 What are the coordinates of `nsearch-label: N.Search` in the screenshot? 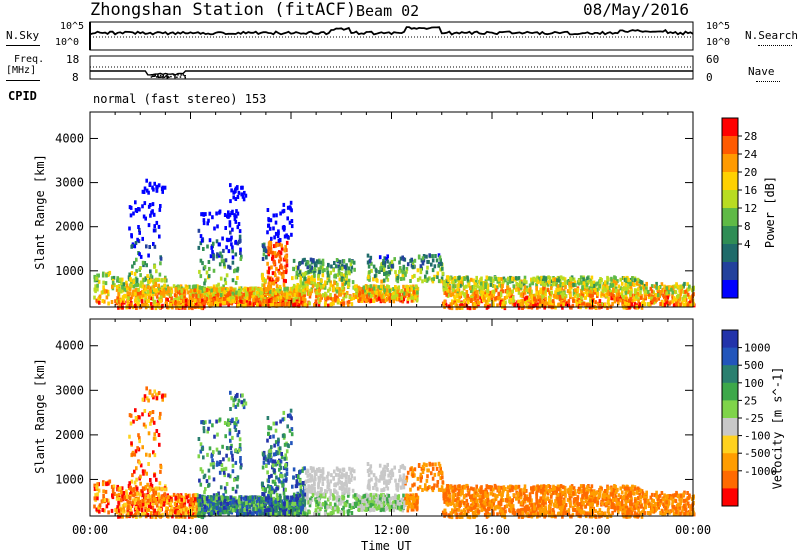 It's located at (771, 35).